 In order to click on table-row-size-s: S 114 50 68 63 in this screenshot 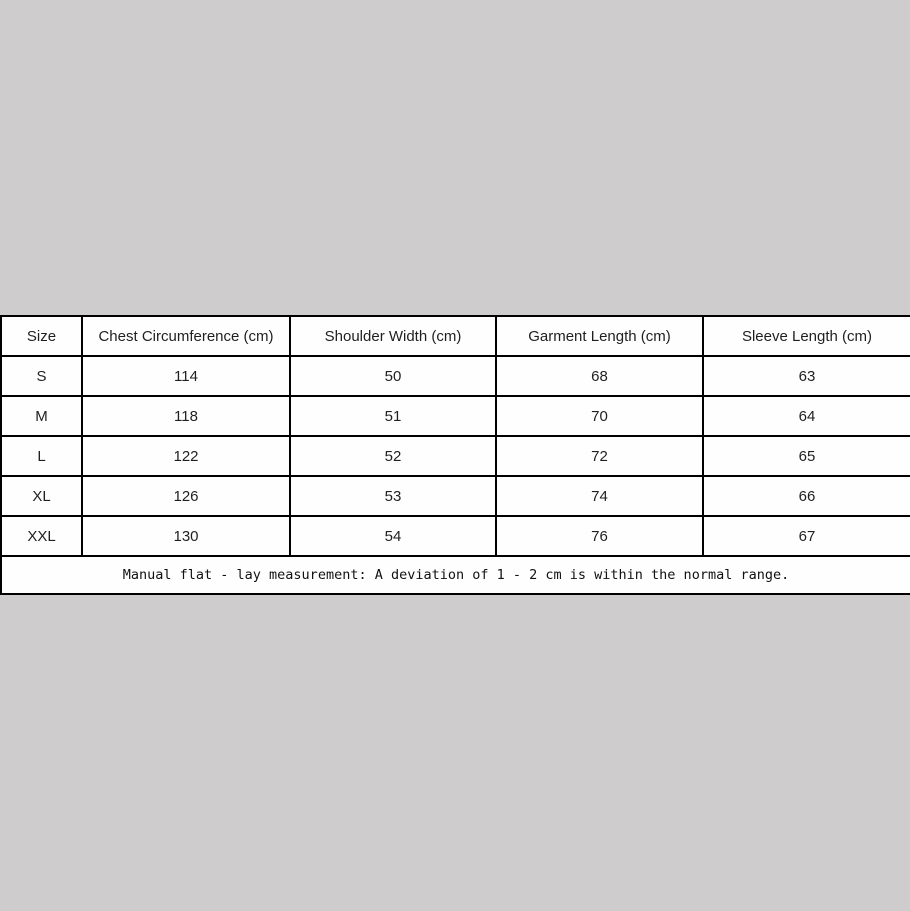, I will do `click(455, 376)`.